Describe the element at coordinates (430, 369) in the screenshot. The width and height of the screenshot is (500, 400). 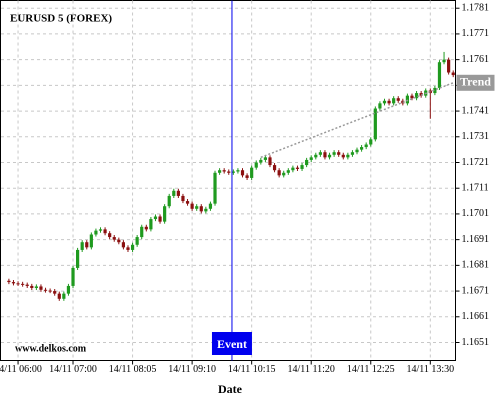
I see `x-tick-label: 14/11 13:30` at that location.